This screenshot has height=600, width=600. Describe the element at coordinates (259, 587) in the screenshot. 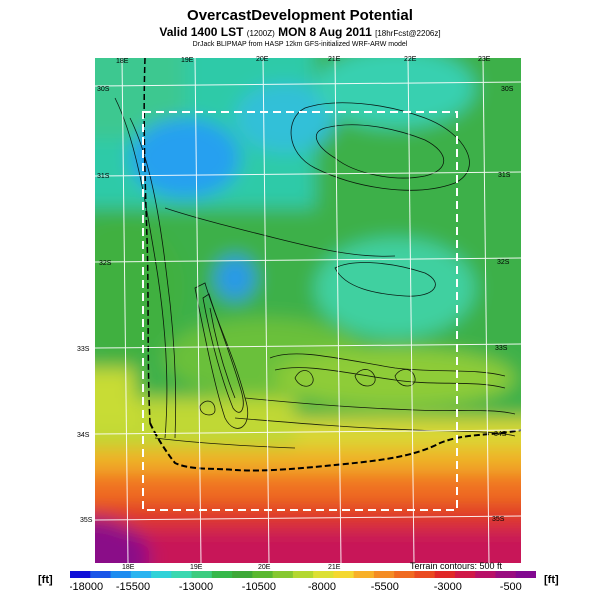

I see `colorbar-tick-label: -10500` at that location.